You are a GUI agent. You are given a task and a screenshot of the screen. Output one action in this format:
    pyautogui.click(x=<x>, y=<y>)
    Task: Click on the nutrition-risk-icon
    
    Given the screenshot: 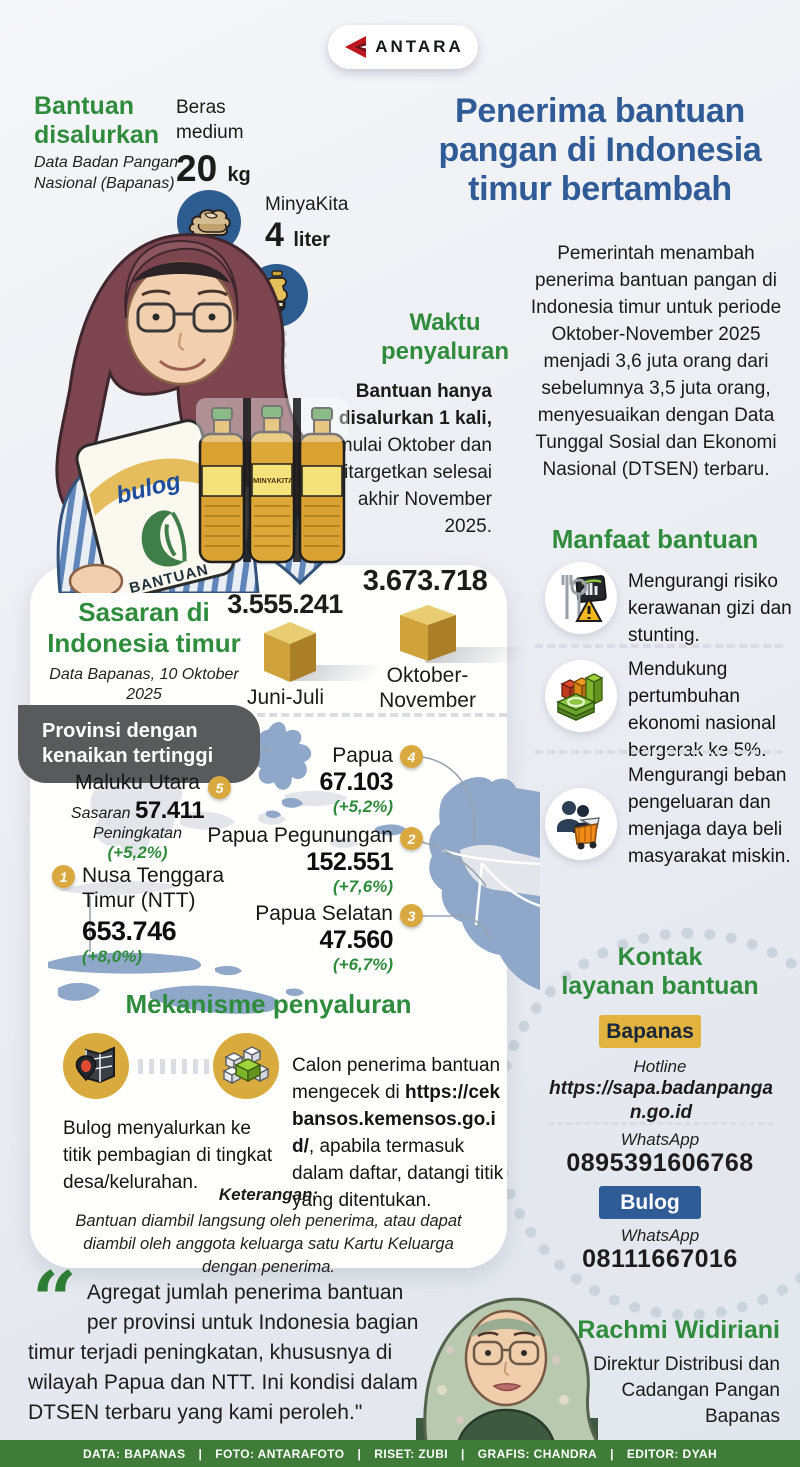 What is the action you would take?
    pyautogui.click(x=581, y=598)
    